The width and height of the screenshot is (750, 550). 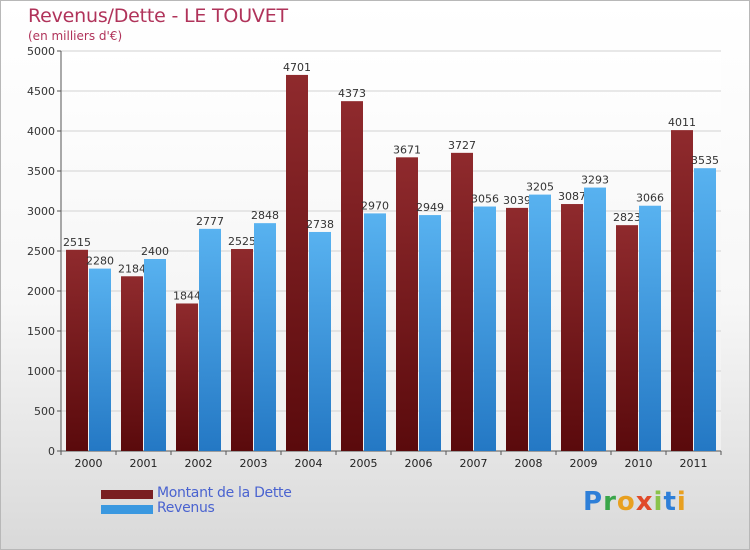 I want to click on data-label-debt: 4701, so click(x=297, y=67).